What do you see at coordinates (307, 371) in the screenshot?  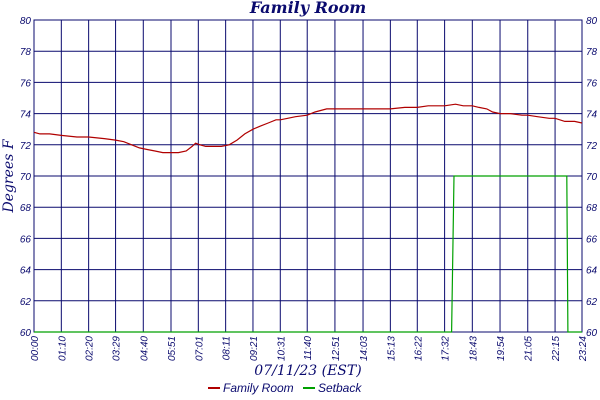 I see `x-axis-label: 07/11/23 (EST)` at bounding box center [307, 371].